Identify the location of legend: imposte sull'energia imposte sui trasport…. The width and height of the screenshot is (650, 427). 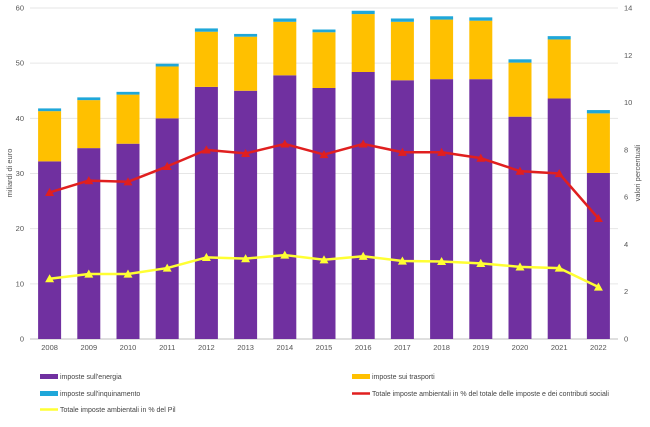
(324, 394).